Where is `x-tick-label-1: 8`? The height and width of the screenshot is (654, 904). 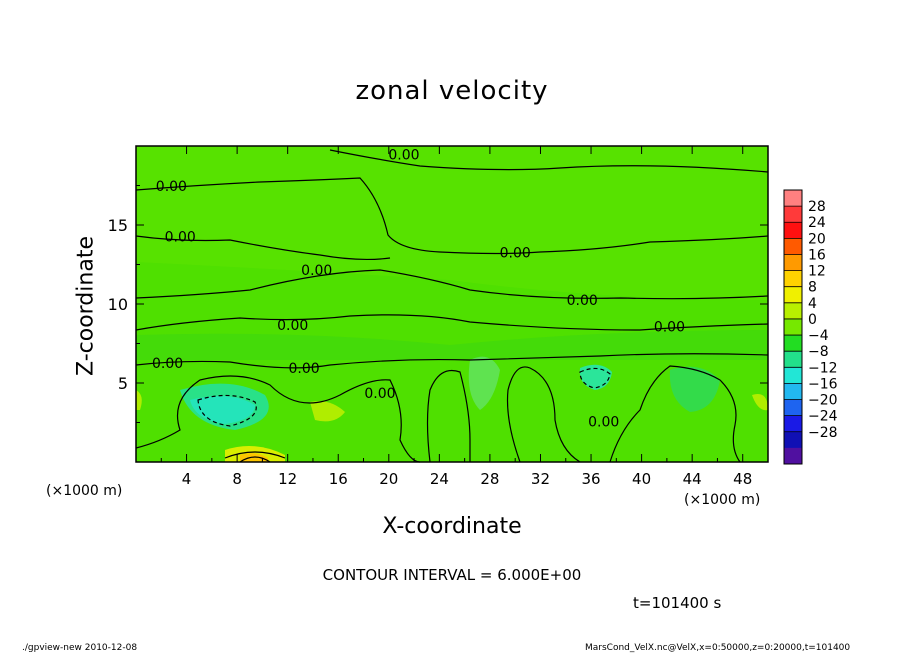
x-tick-label-1: 8 is located at coordinates (237, 479).